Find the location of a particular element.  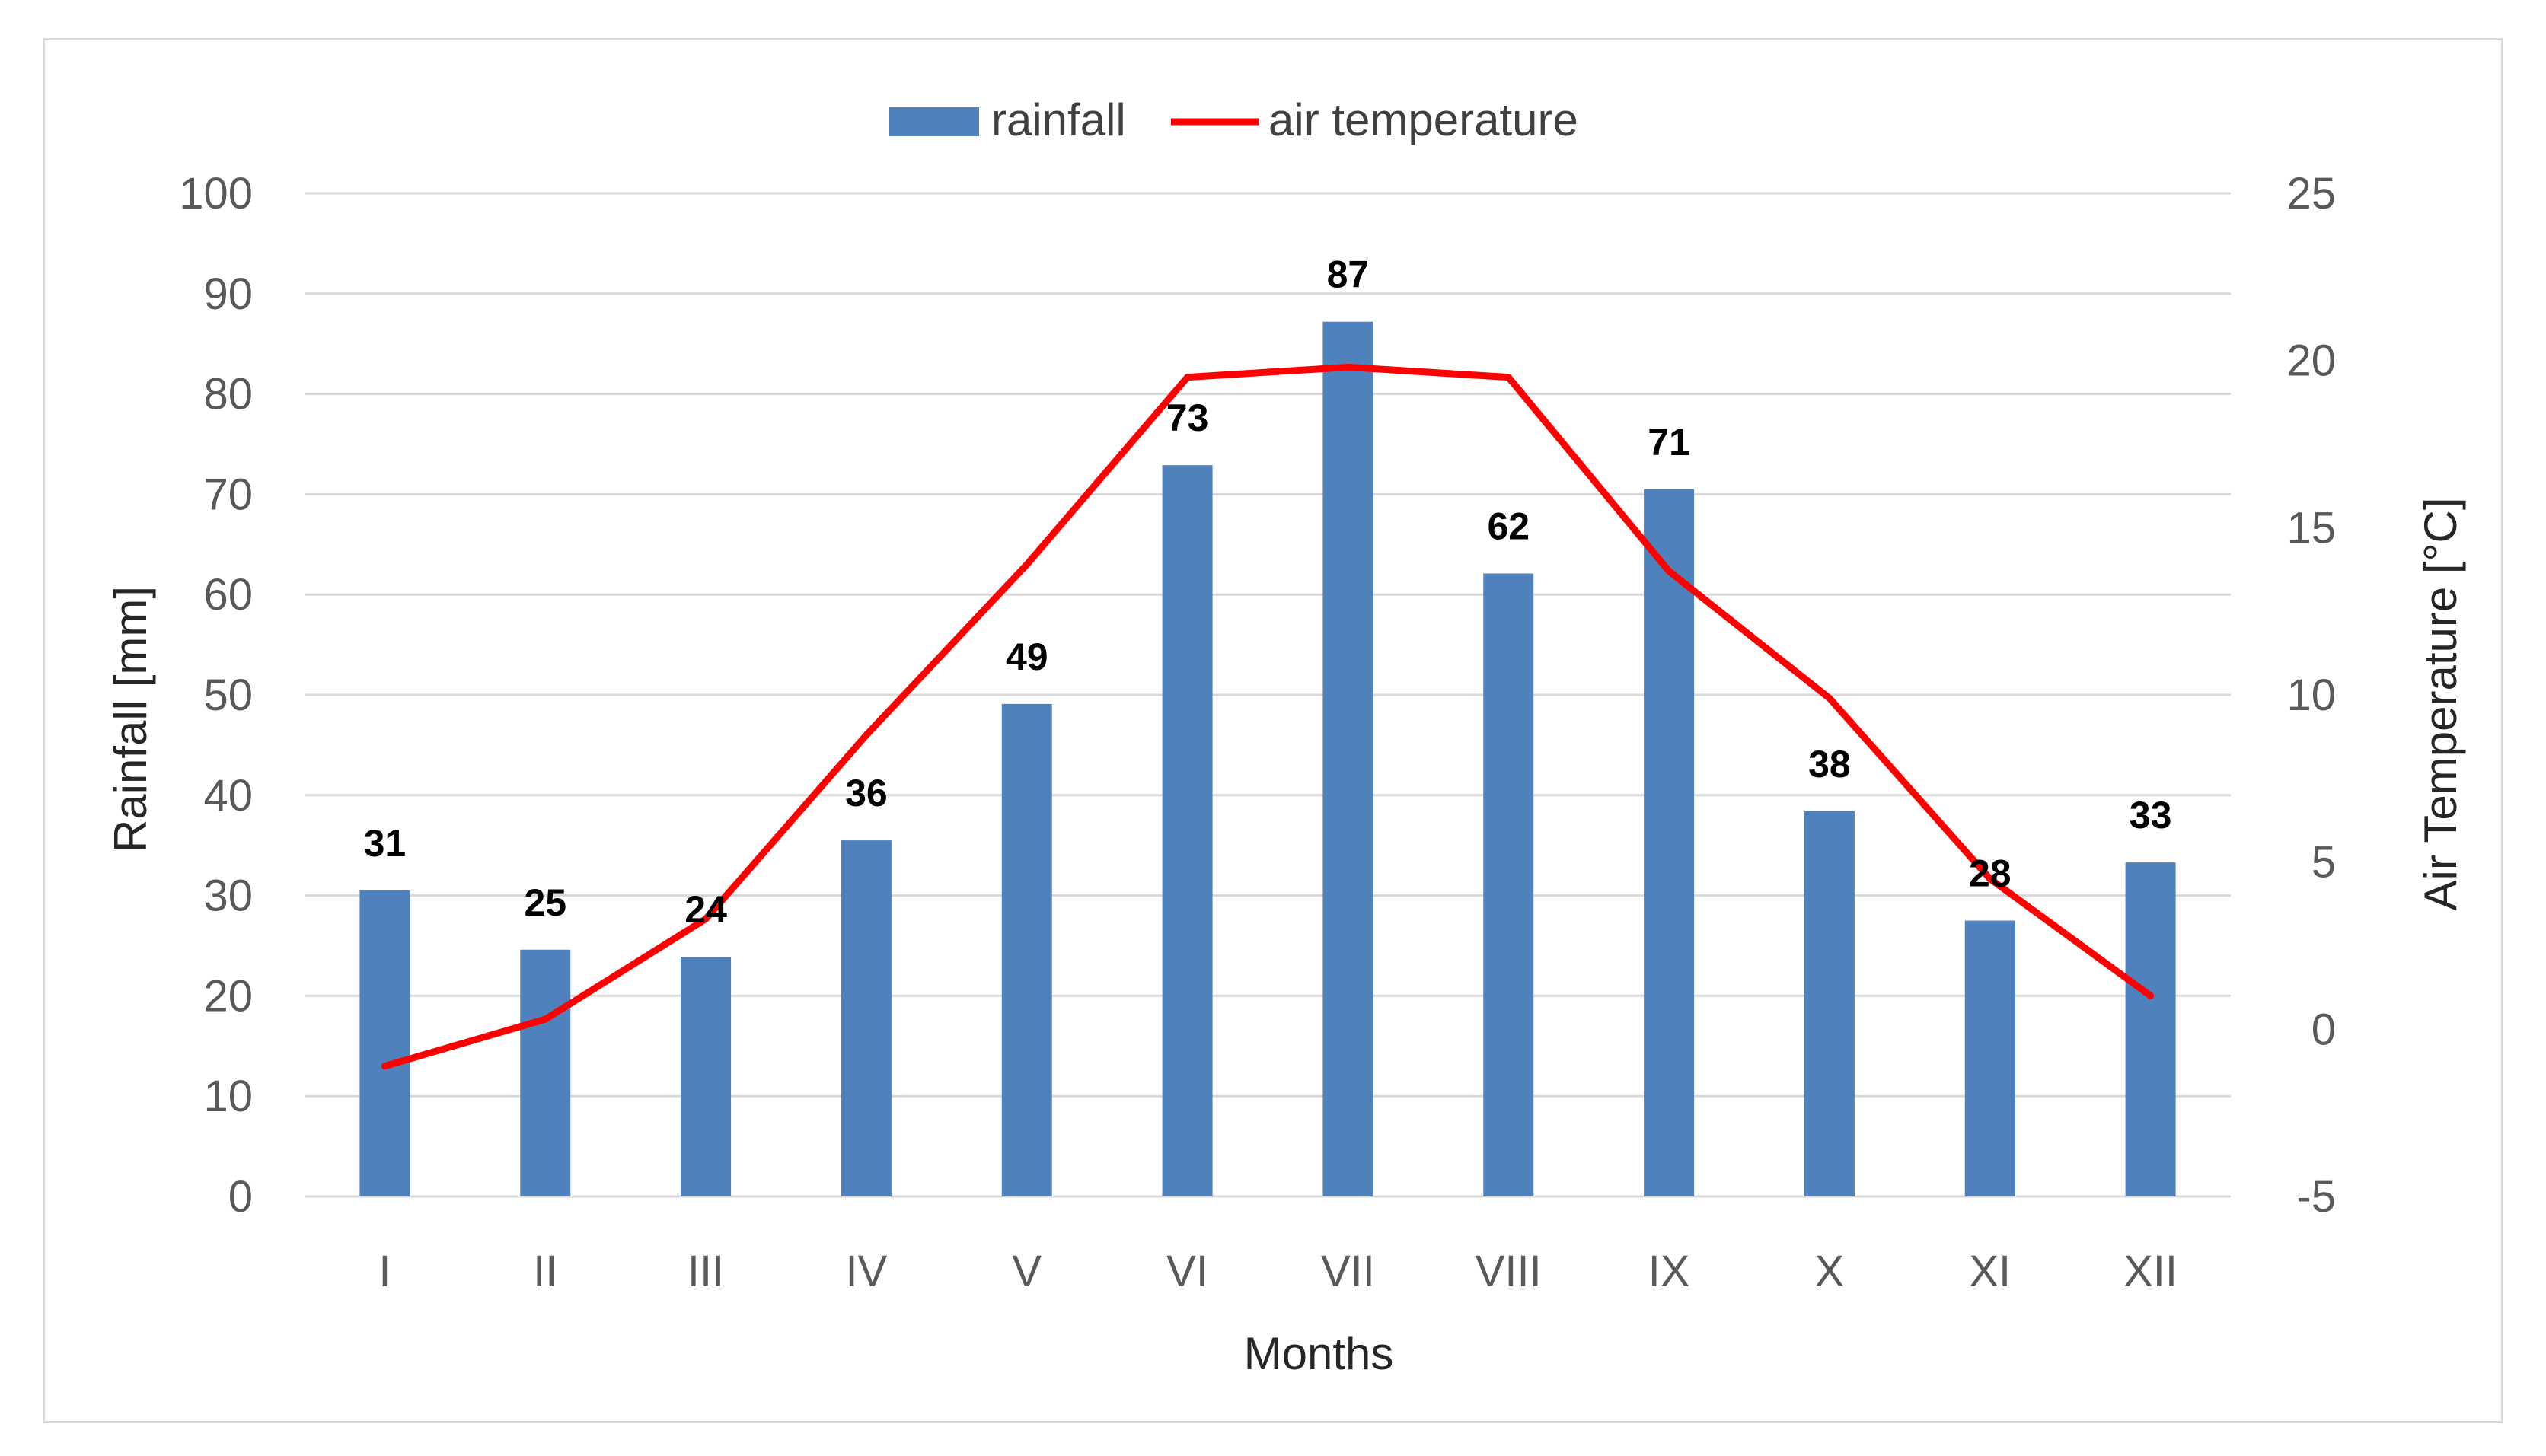

rainfall-bar-VII is located at coordinates (1348, 759).